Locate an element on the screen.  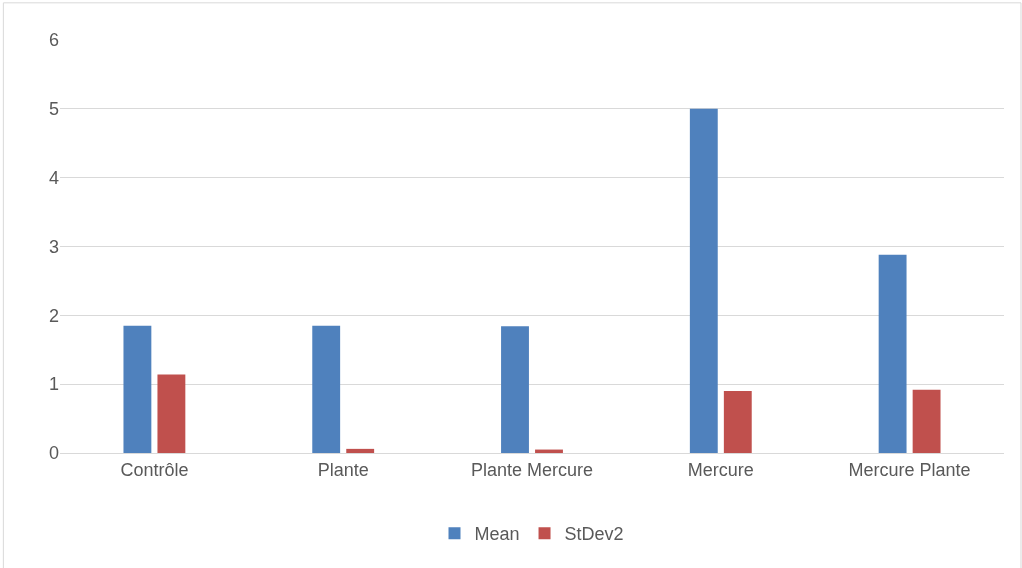
x-tick-label: Mercure Plante is located at coordinates (909, 469).